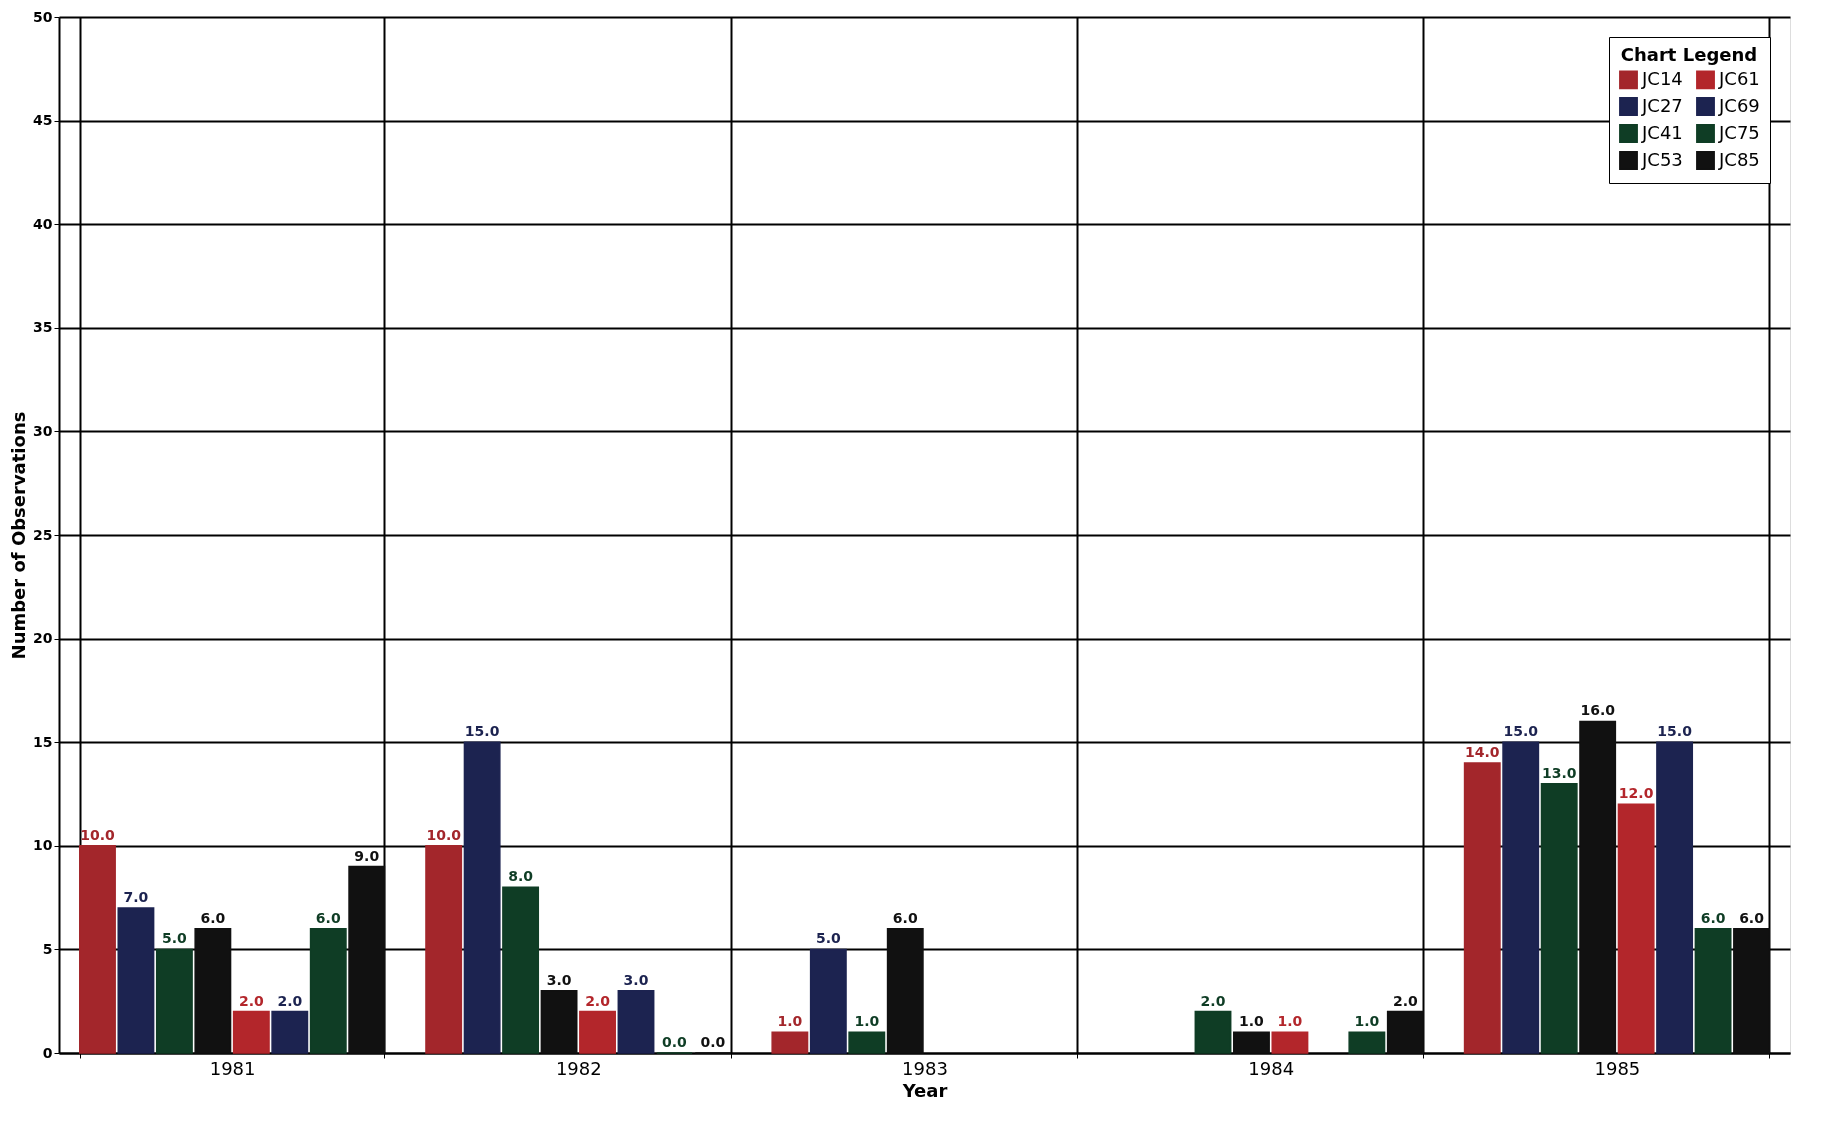 The width and height of the screenshot is (1826, 1133). Describe the element at coordinates (232, 1068) in the screenshot. I see `x-tick-label: 1981` at that location.